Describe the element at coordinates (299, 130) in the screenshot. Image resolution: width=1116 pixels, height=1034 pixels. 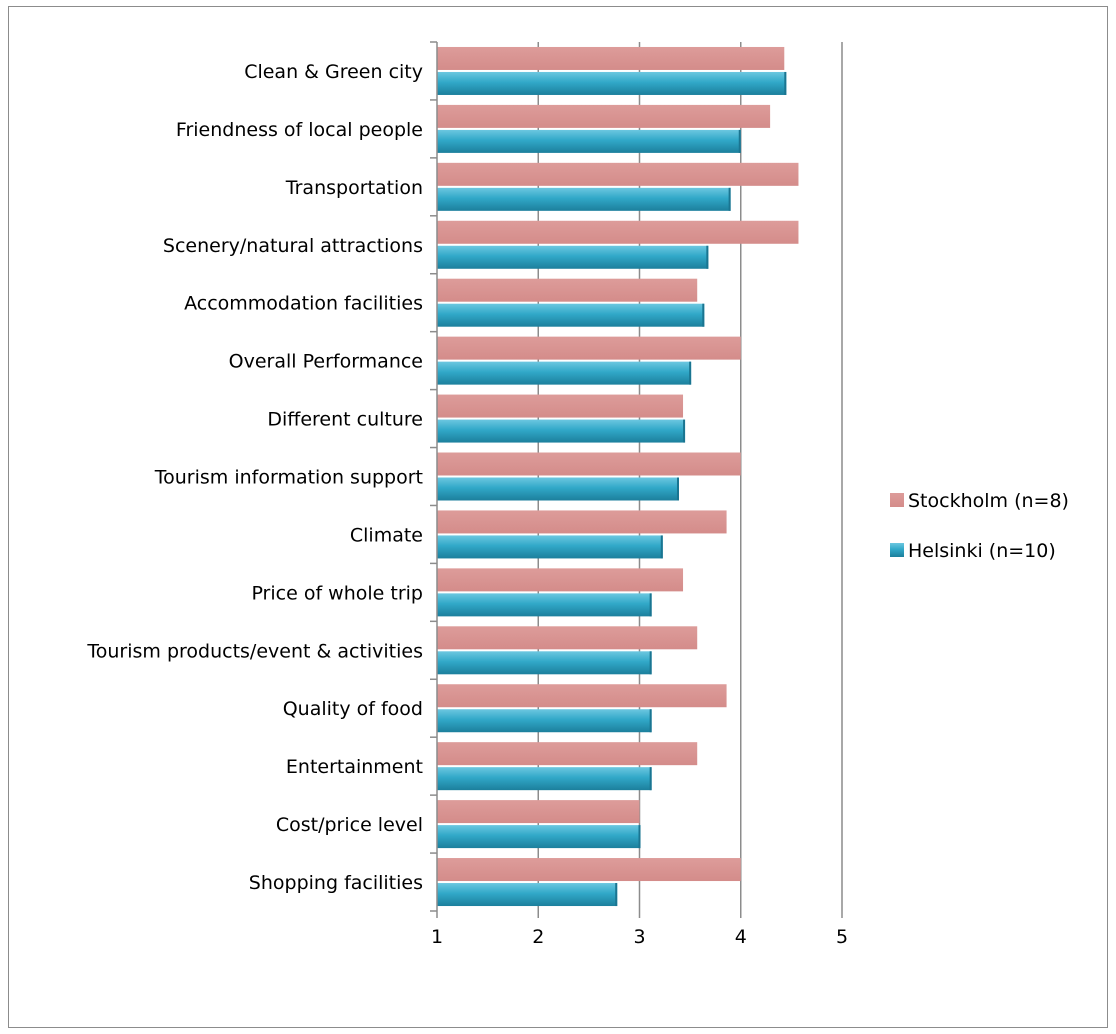
I see `category-label: Friendness of local people` at that location.